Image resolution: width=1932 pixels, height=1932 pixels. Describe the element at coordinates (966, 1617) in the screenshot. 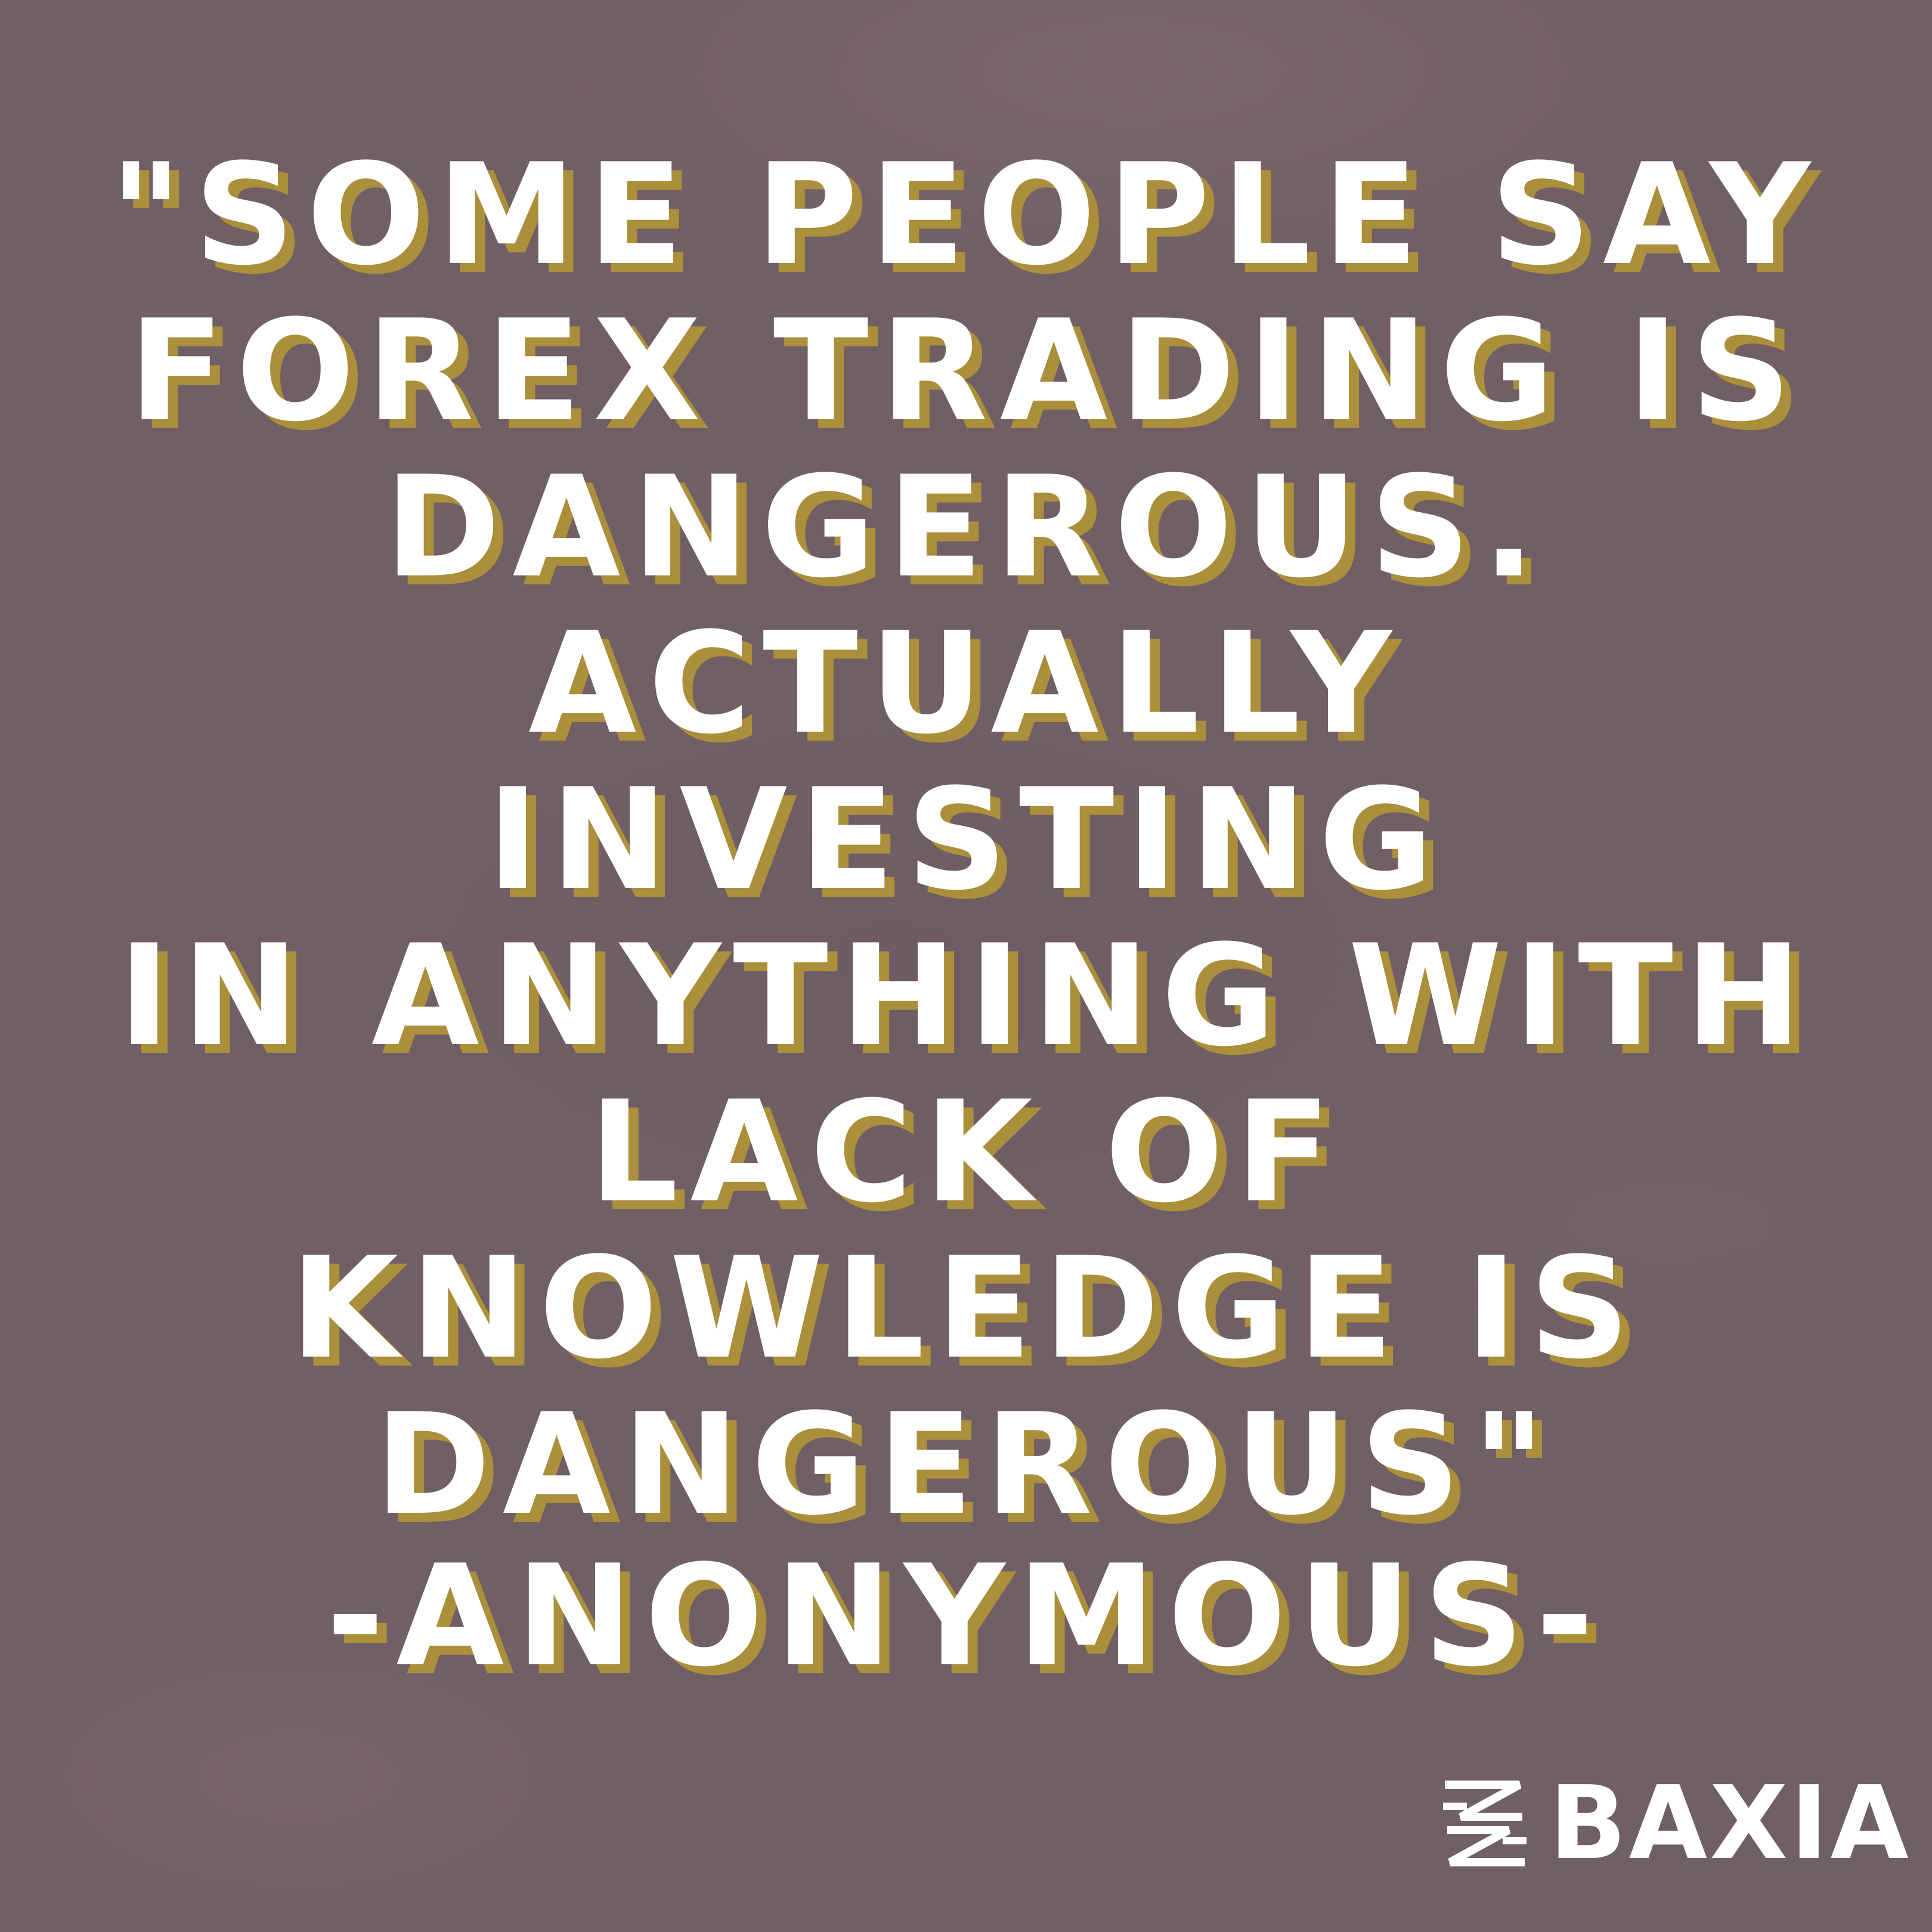

I see `quote-author: -ANONYMOUS-` at that location.